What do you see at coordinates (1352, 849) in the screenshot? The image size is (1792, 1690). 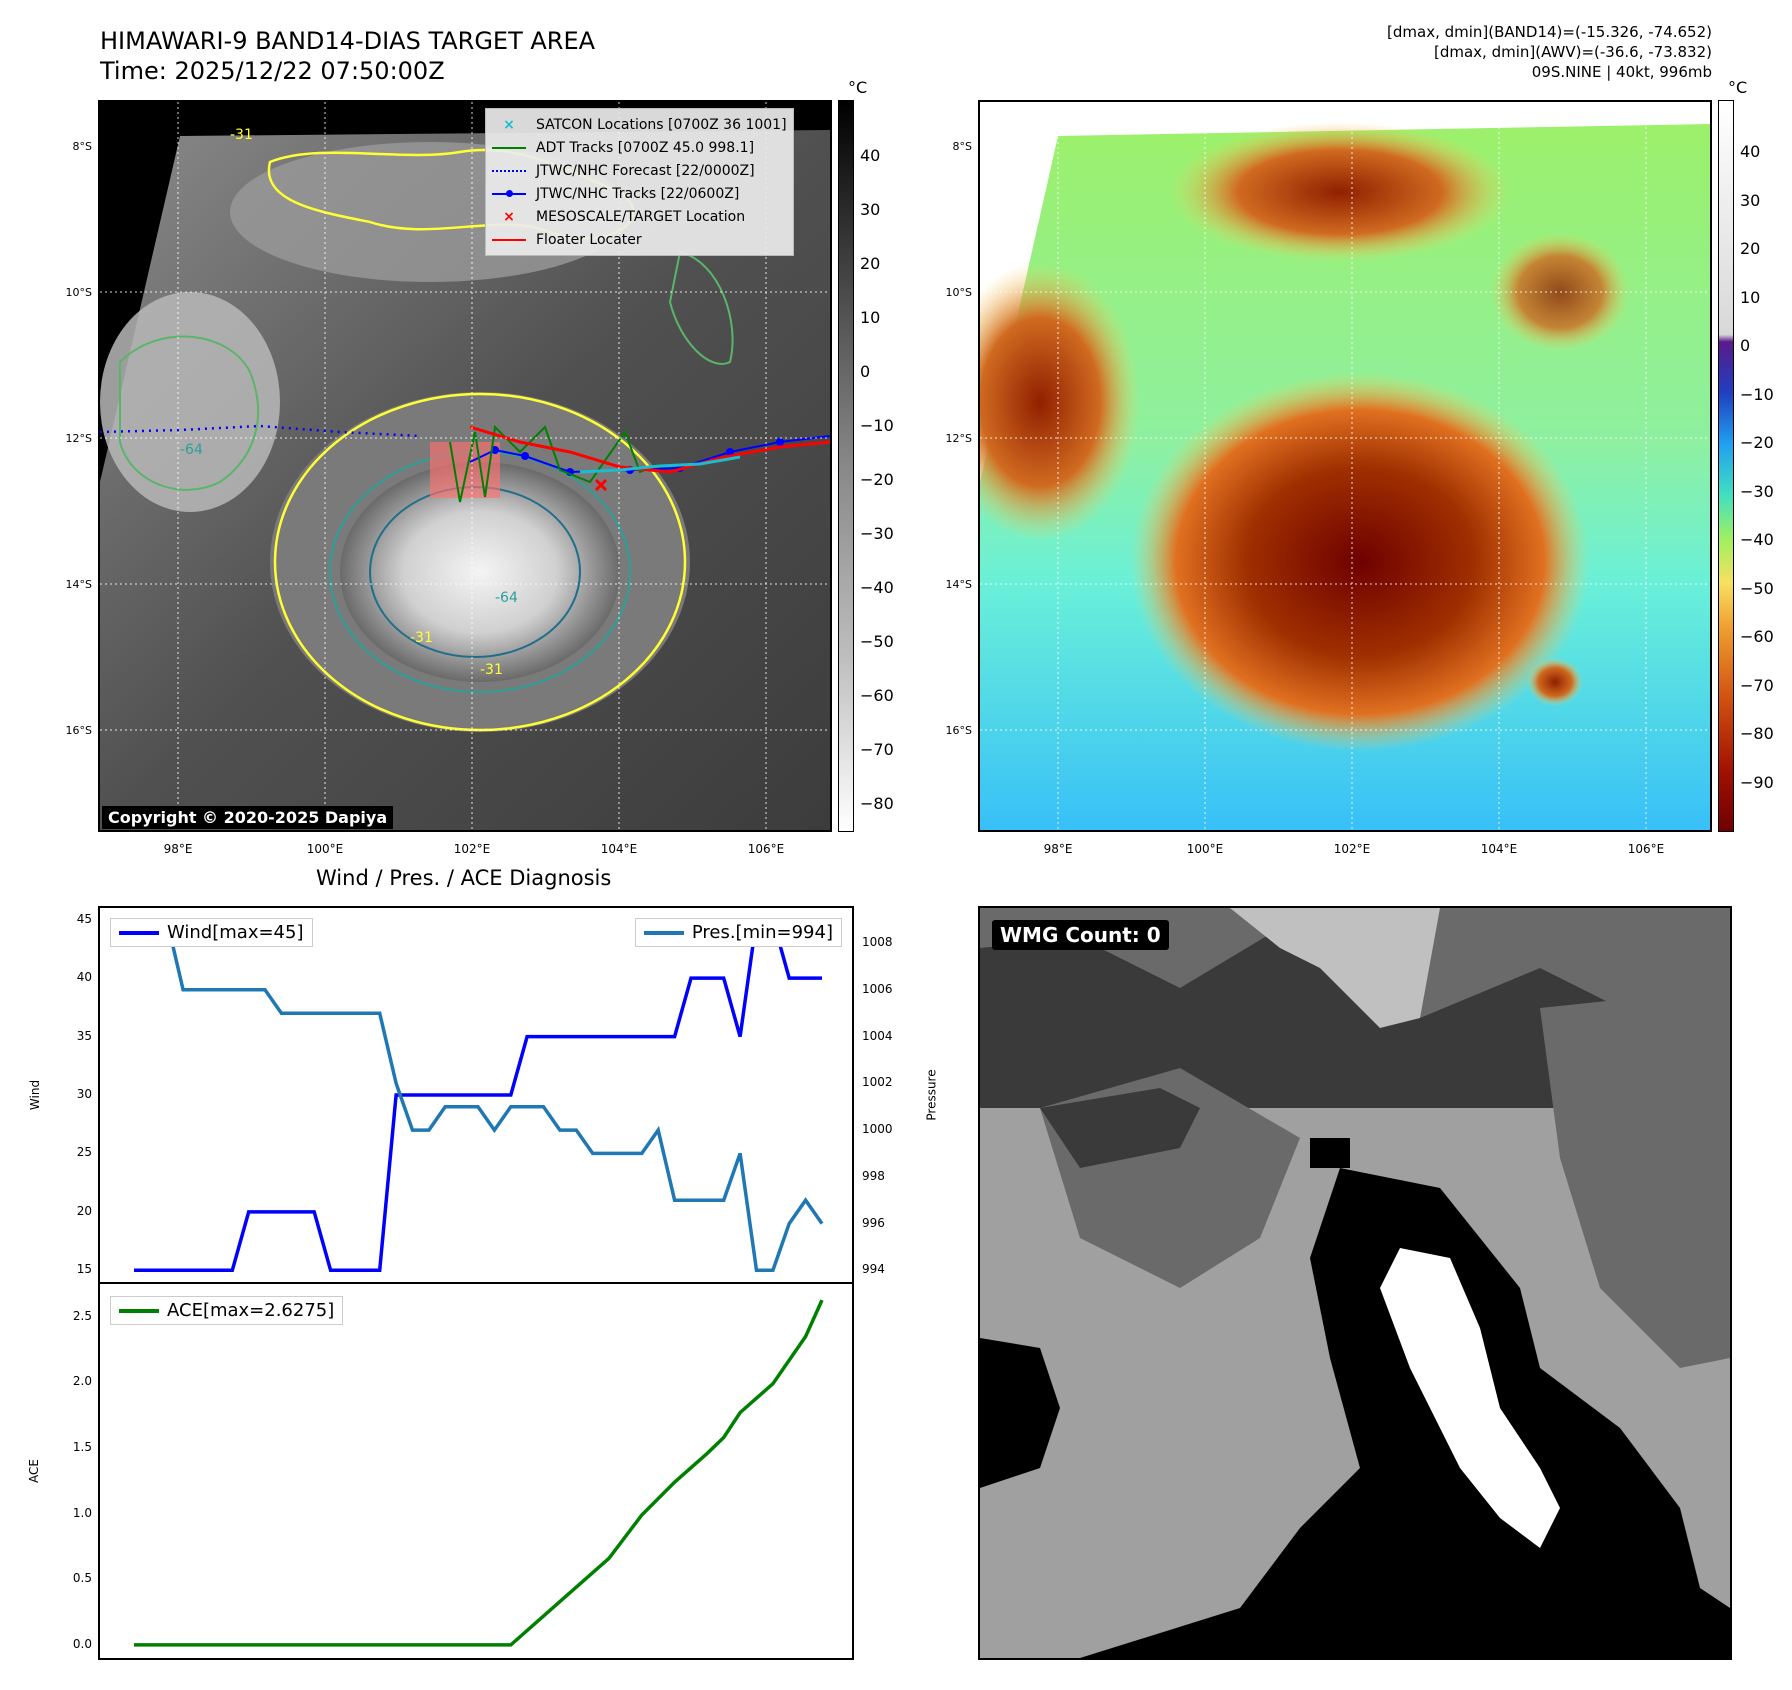 I see `lon-tick: 102°E` at bounding box center [1352, 849].